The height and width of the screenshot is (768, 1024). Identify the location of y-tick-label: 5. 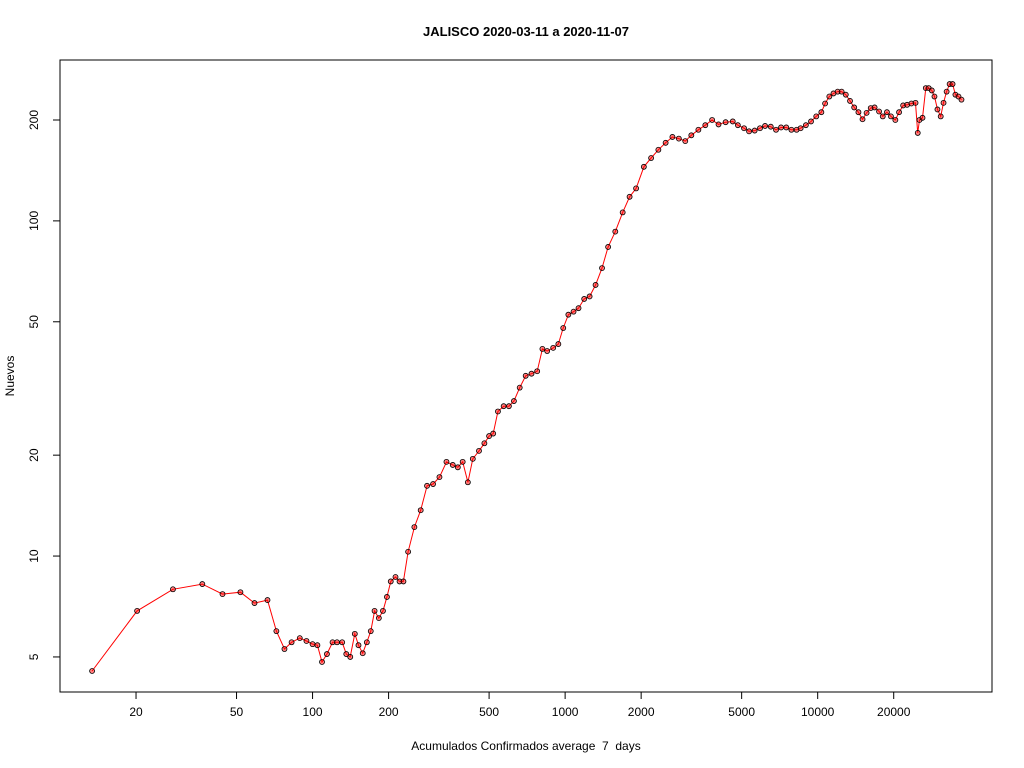
(34, 656).